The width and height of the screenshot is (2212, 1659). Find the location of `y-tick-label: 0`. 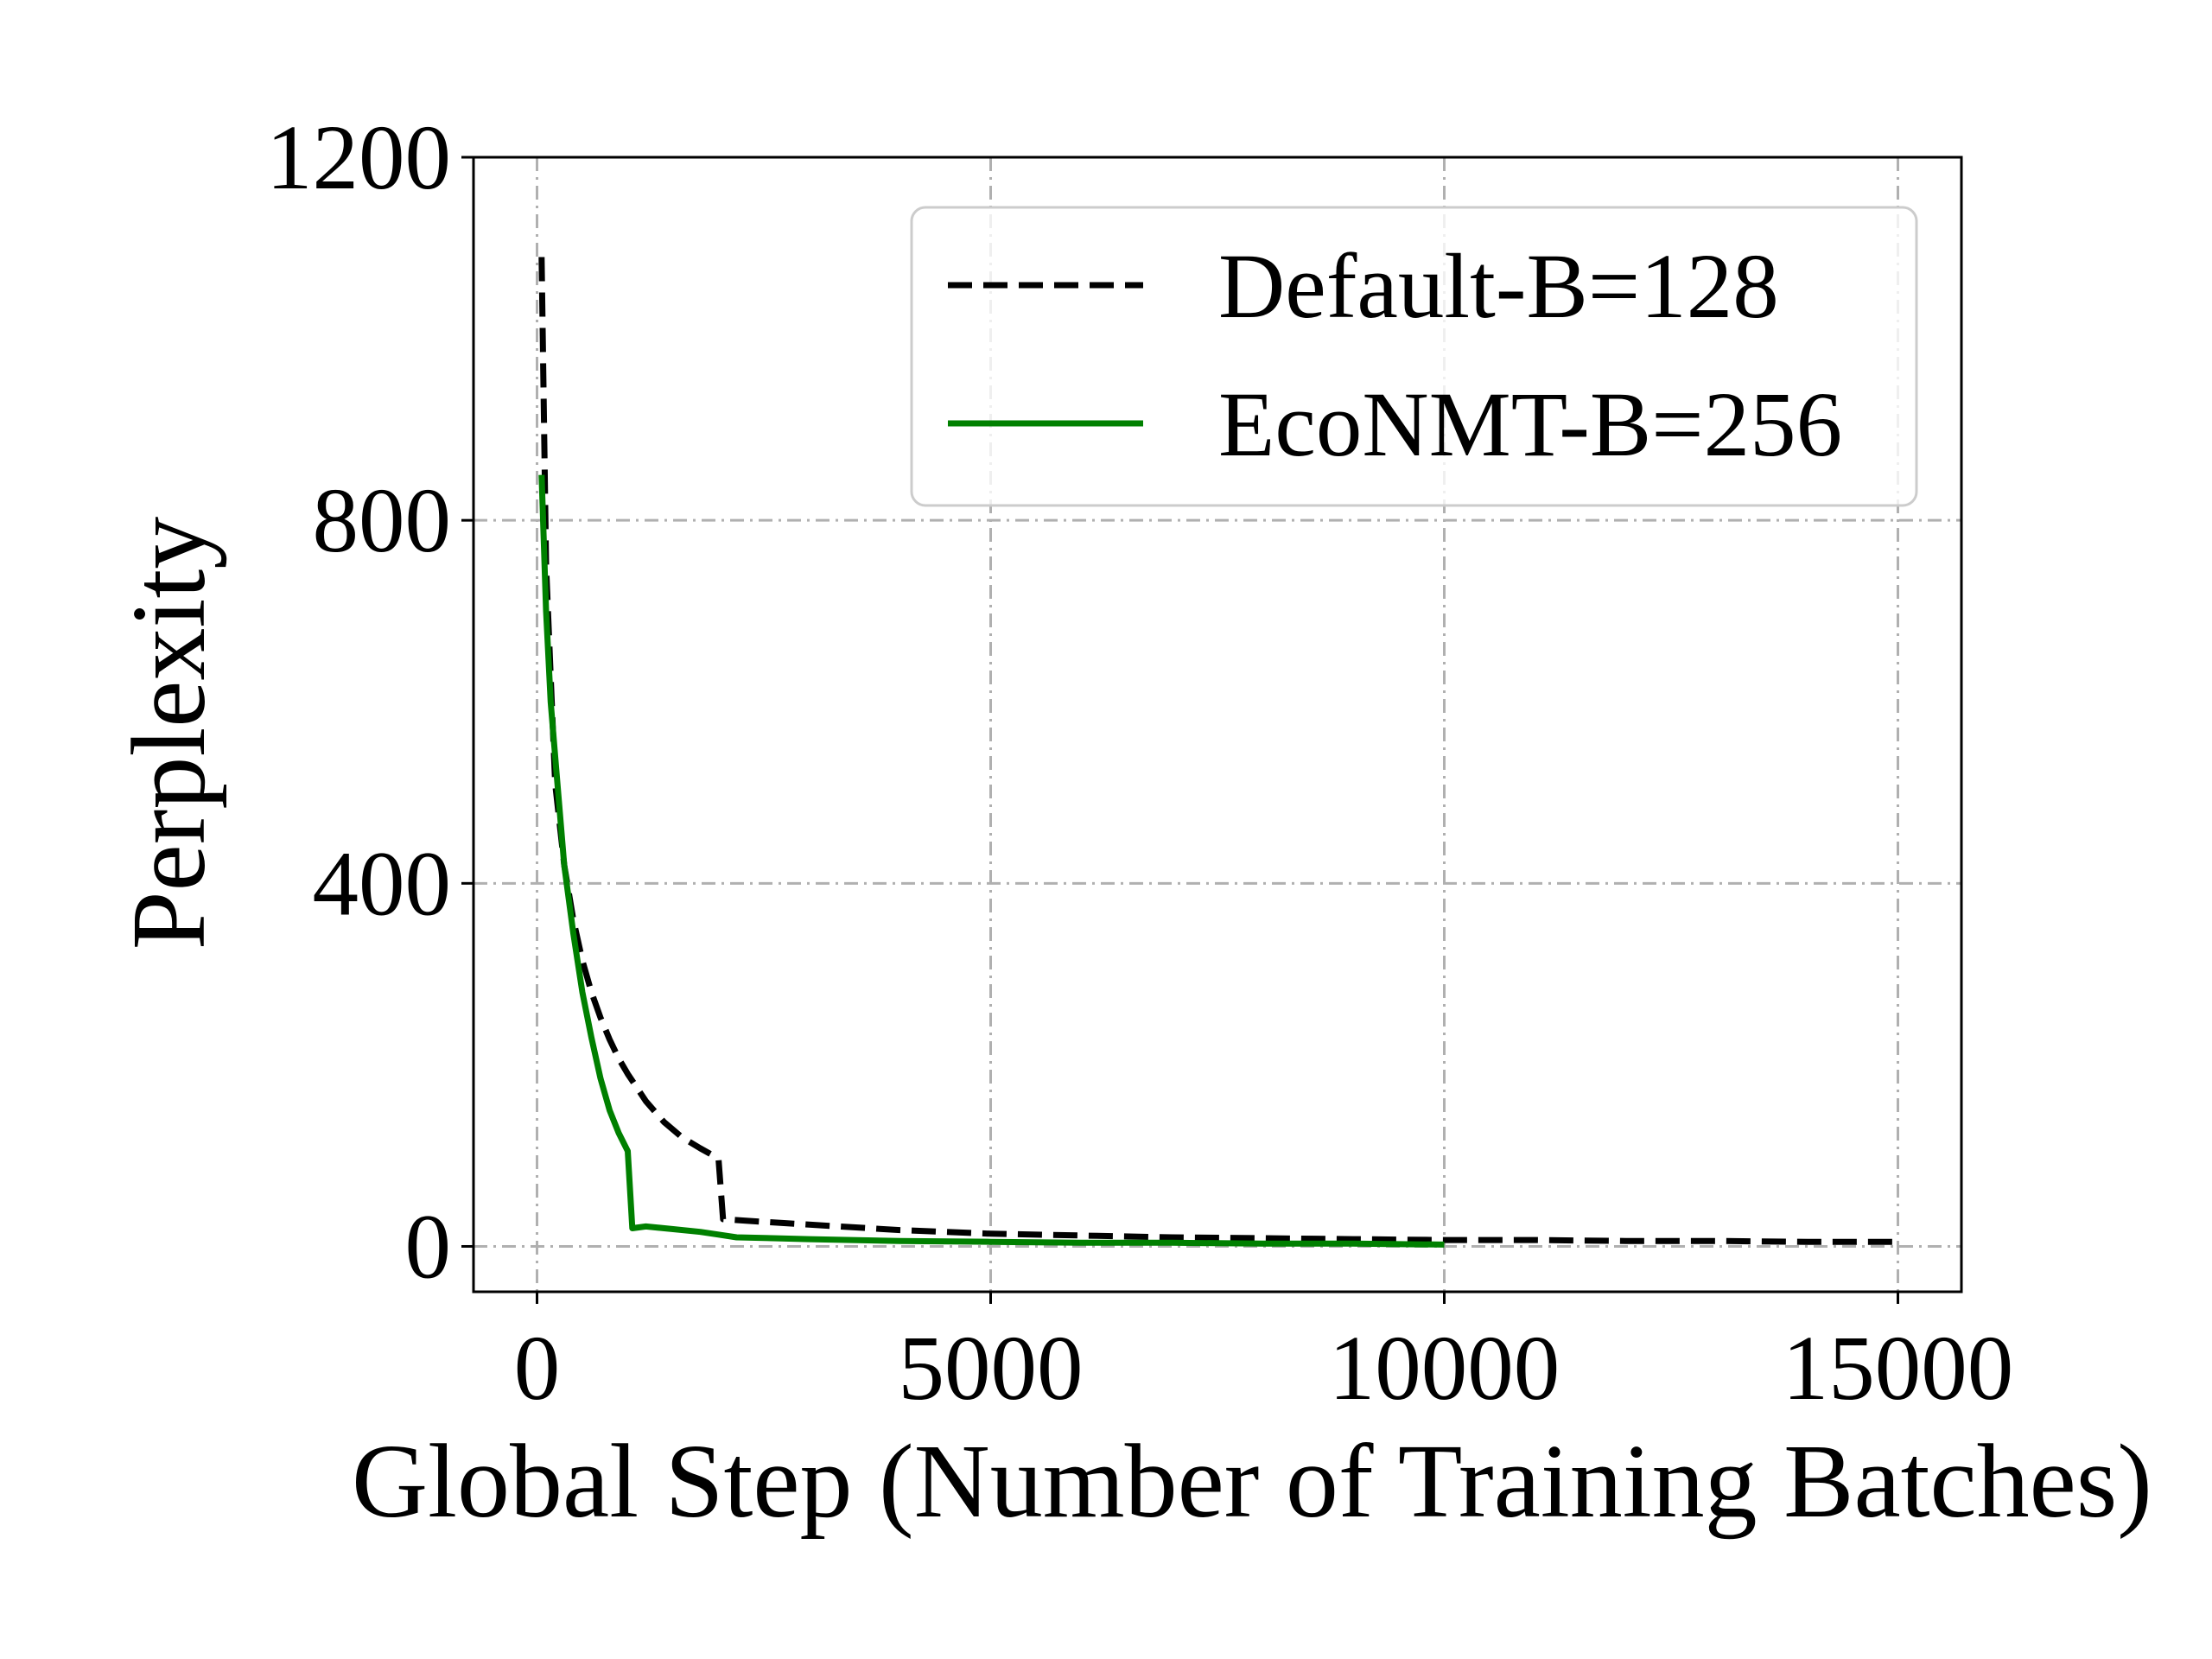

y-tick-label: 0 is located at coordinates (428, 1247).